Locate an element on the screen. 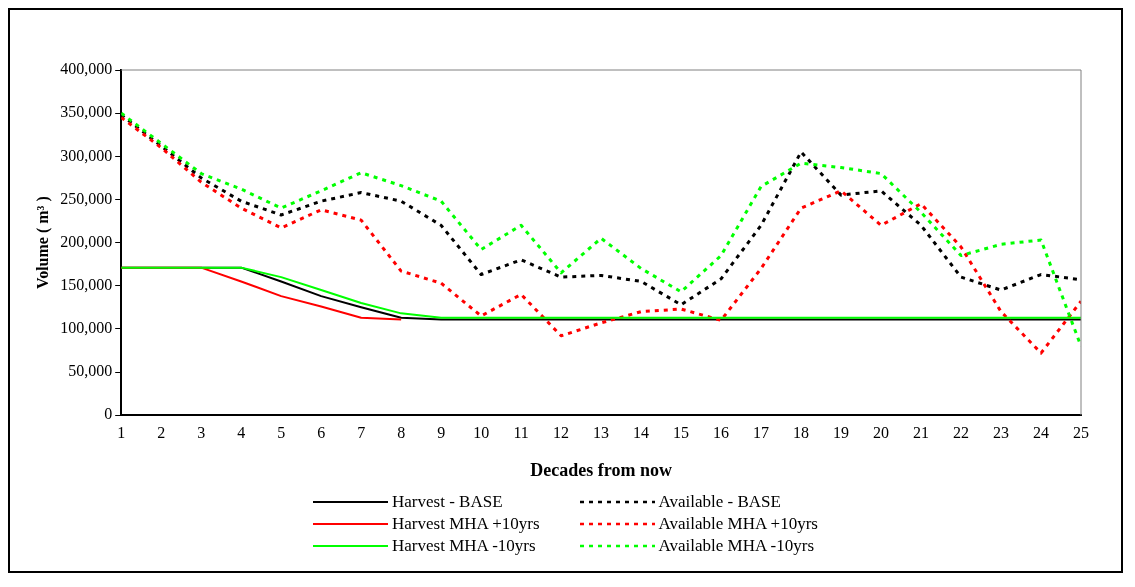 The height and width of the screenshot is (587, 1135). x-tick-label: 23 is located at coordinates (1001, 432).